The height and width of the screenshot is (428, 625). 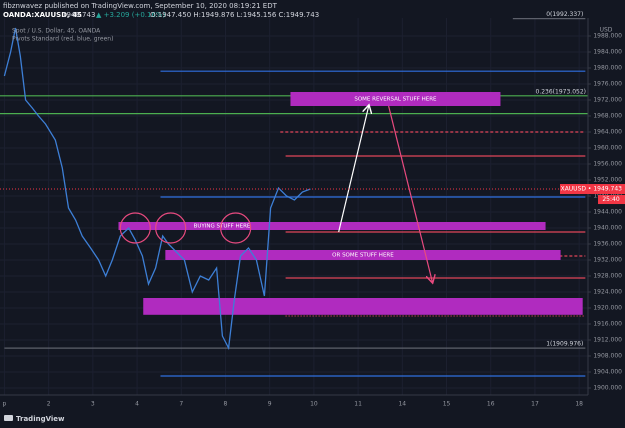 I want to click on y-tick-label: 1928.000, so click(x=607, y=276).